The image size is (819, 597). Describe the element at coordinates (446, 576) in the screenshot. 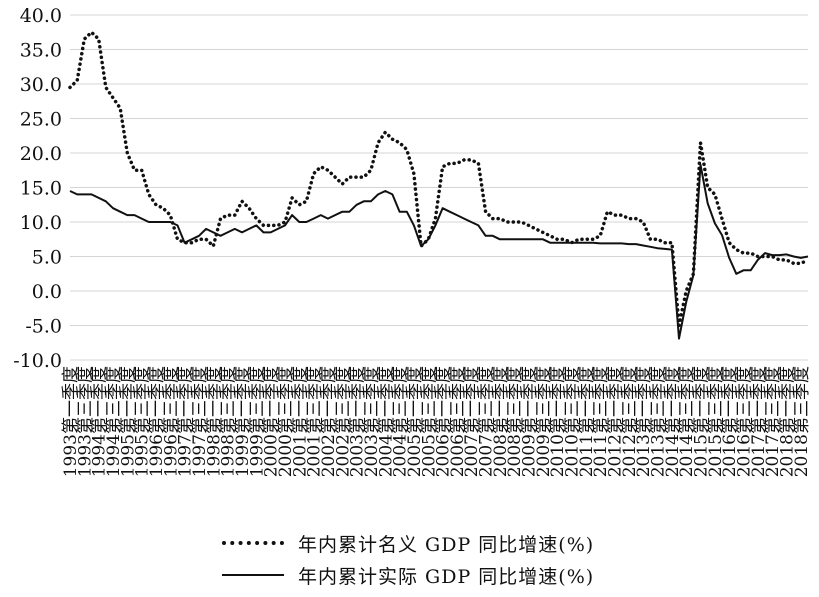

I see `legend-label-real: 年内累计实际 GDP 同比增速(%)` at that location.